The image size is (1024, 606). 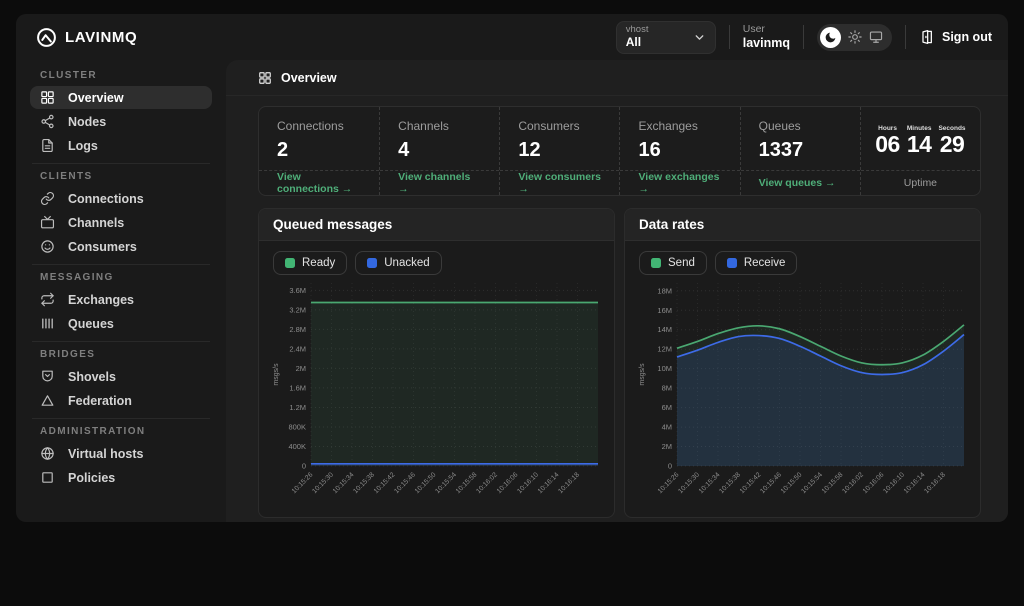 I want to click on sidebar-item-channels: Channels, so click(x=121, y=222).